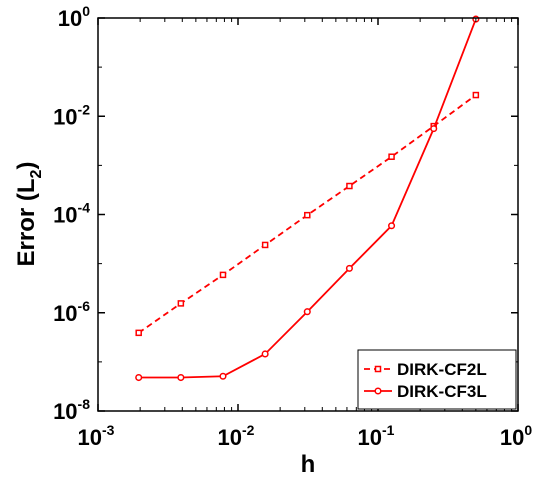 Image resolution: width=552 pixels, height=477 pixels. I want to click on x-tick-label: 10⁻³, so click(96, 436).